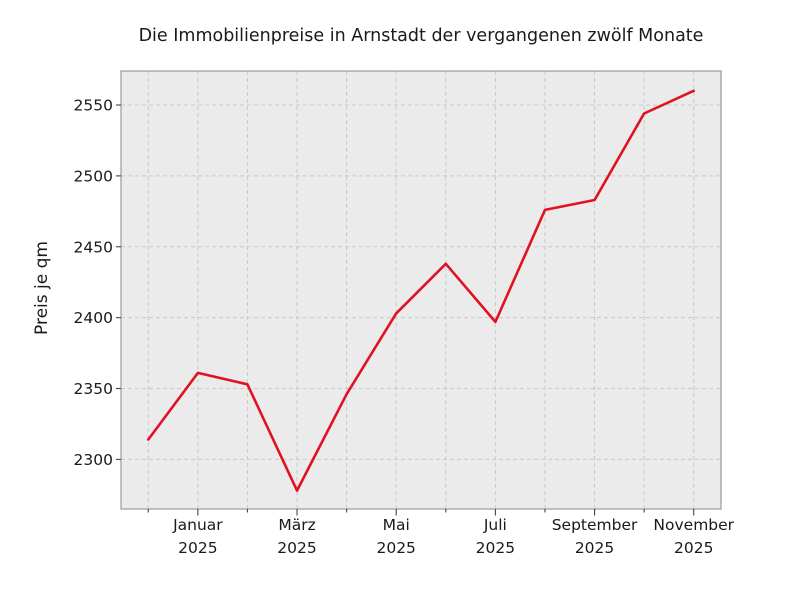 This screenshot has height=600, width=800. What do you see at coordinates (93, 247) in the screenshot?
I see `y-tick-label: 2450` at bounding box center [93, 247].